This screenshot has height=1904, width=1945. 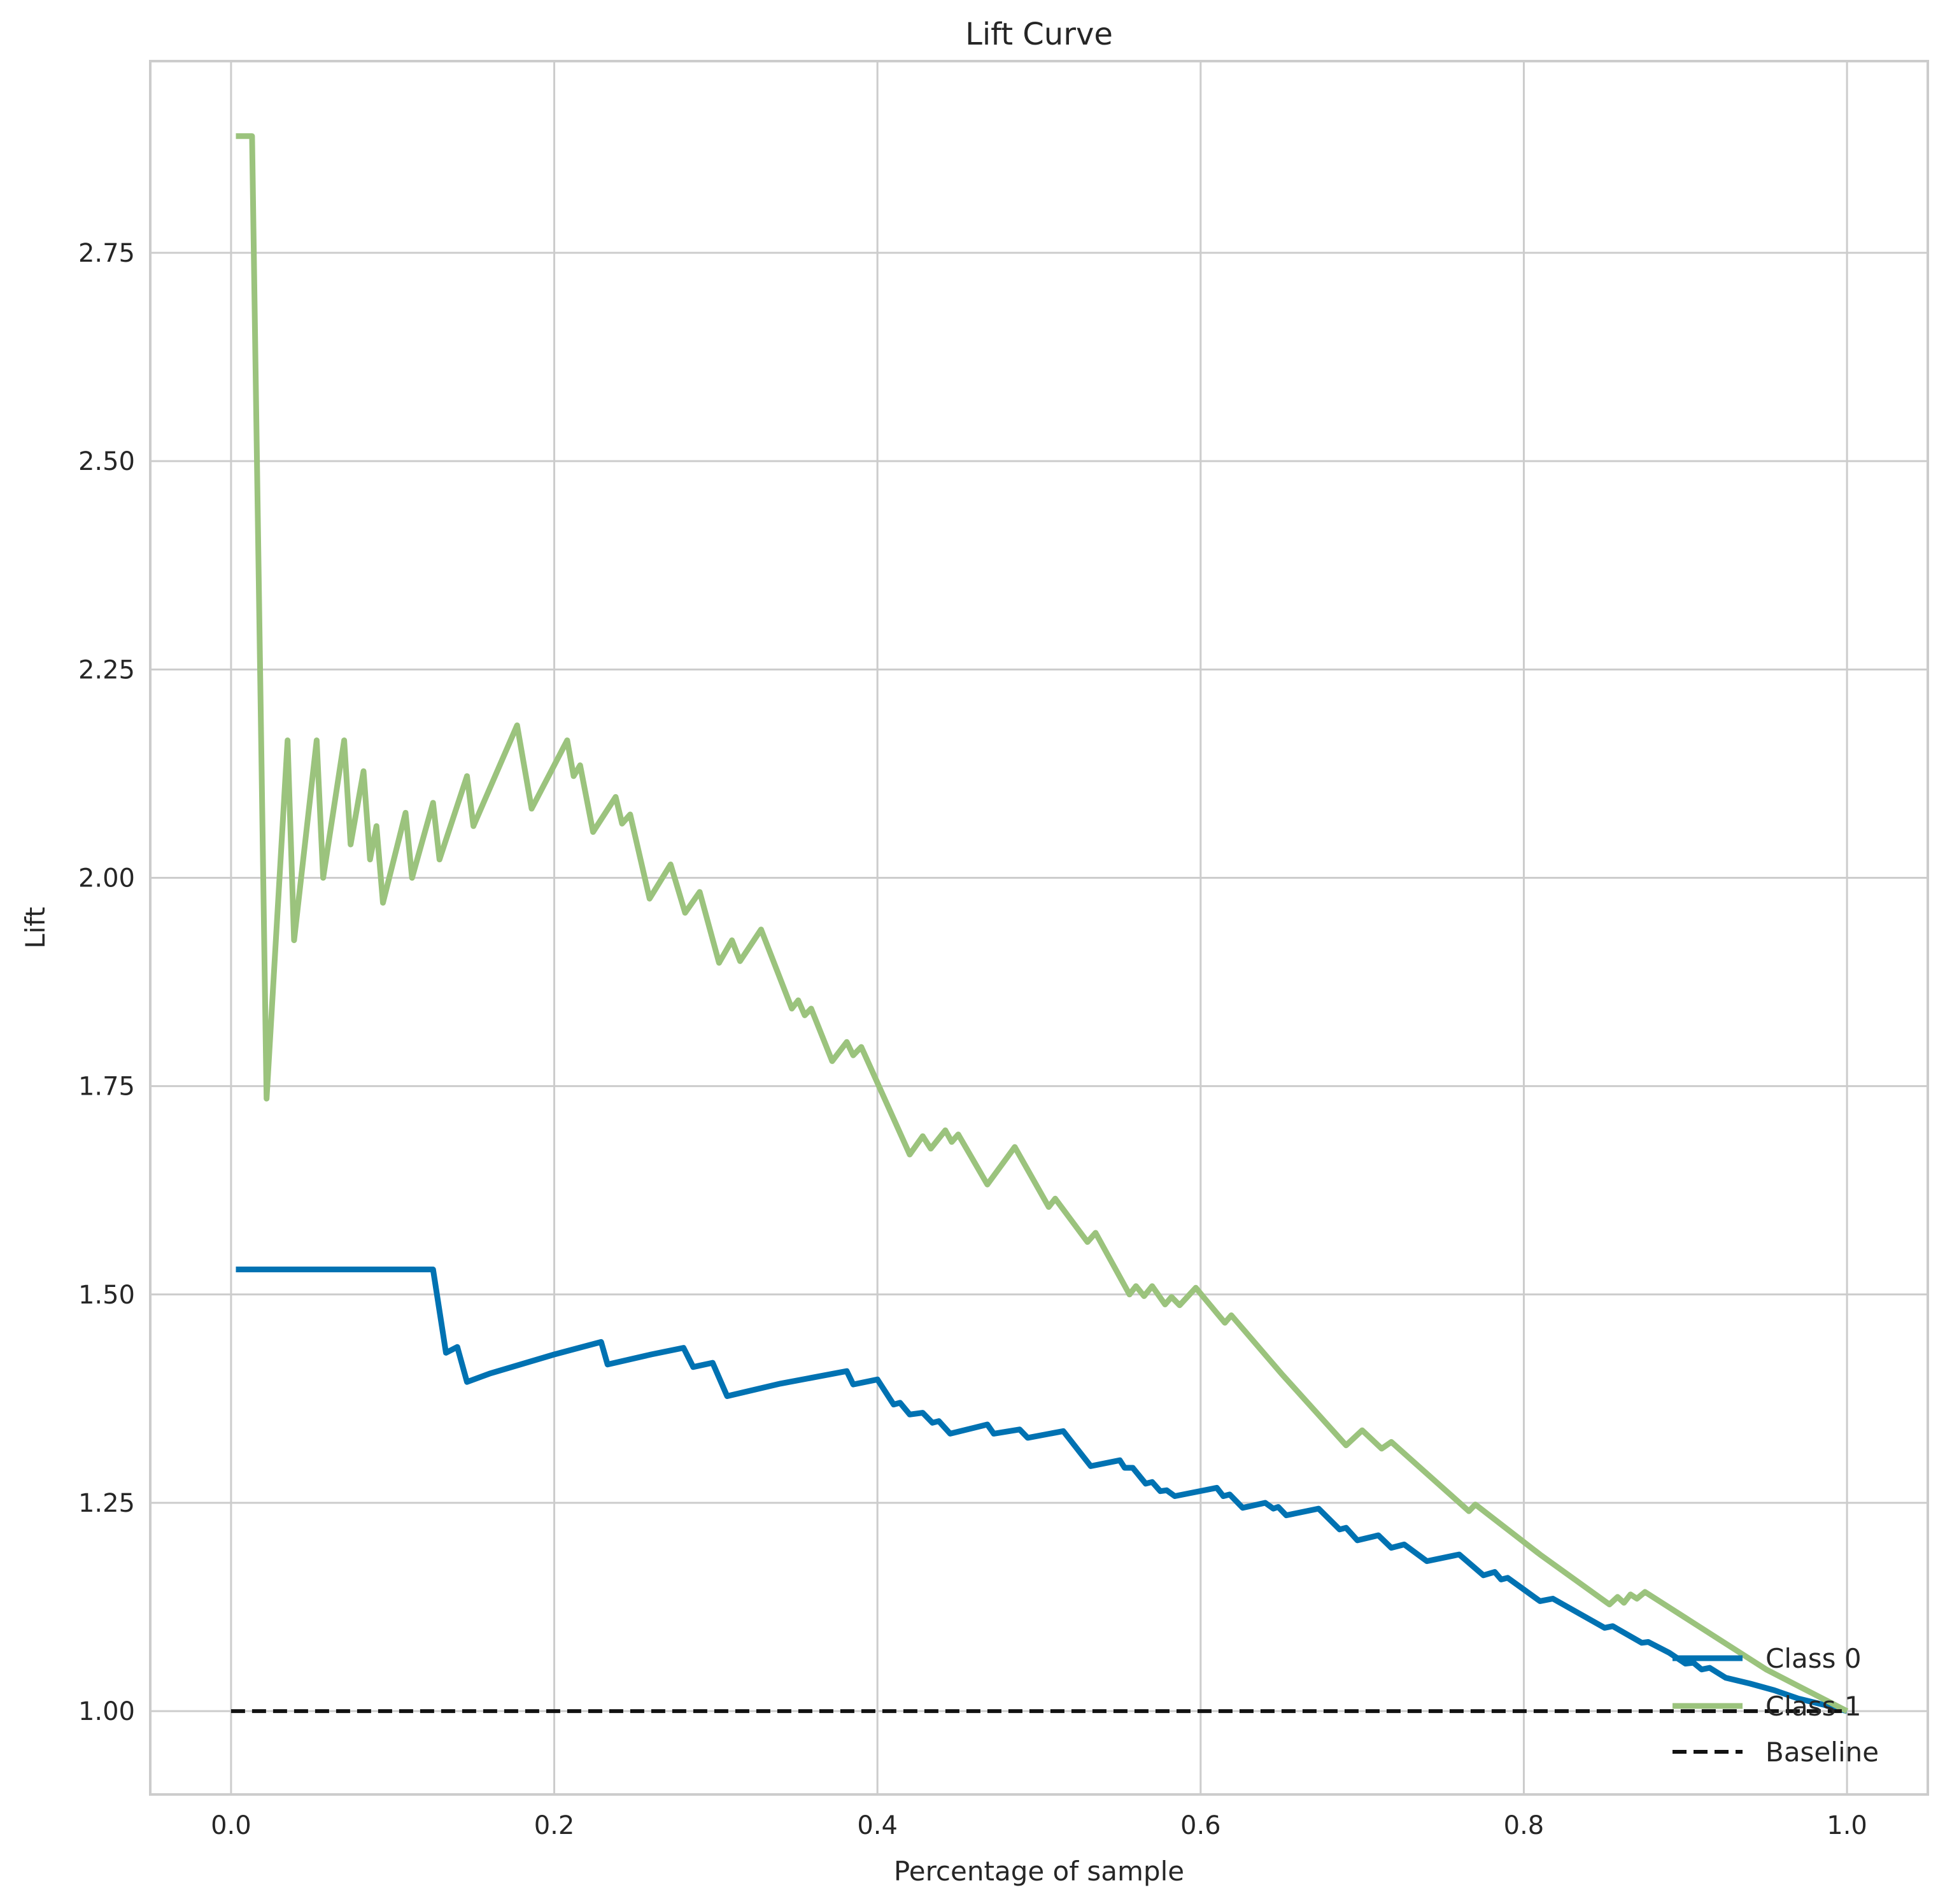 I want to click on legend-label: Class 1, so click(x=1813, y=1706).